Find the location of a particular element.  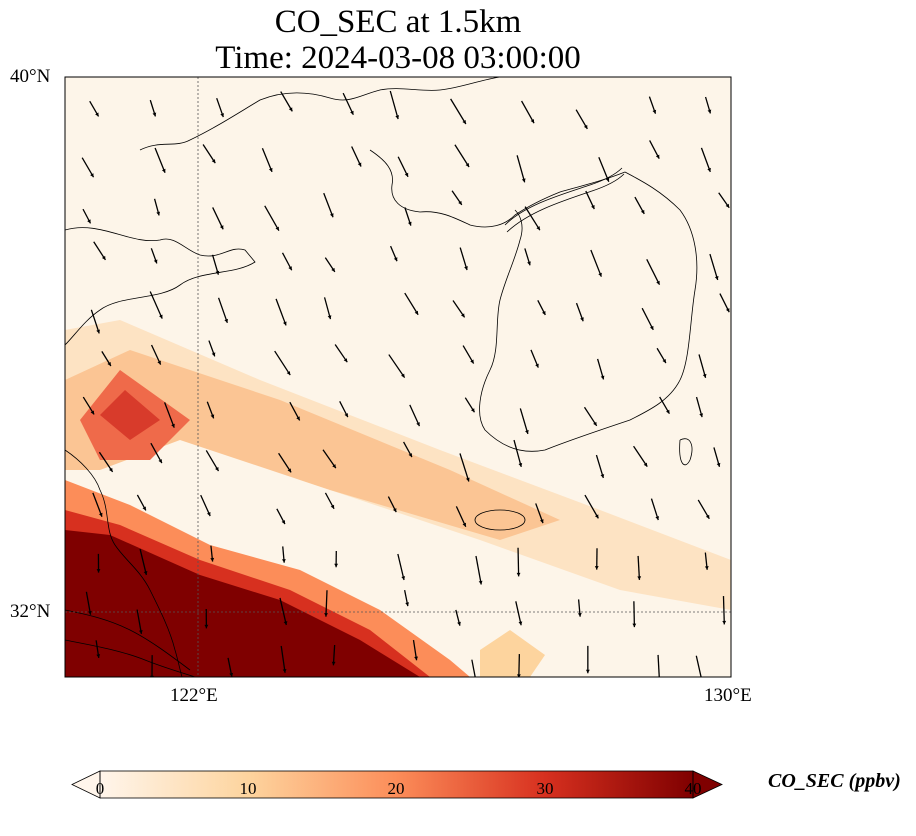

colorbar-tick-0: 0 is located at coordinates (100, 788).